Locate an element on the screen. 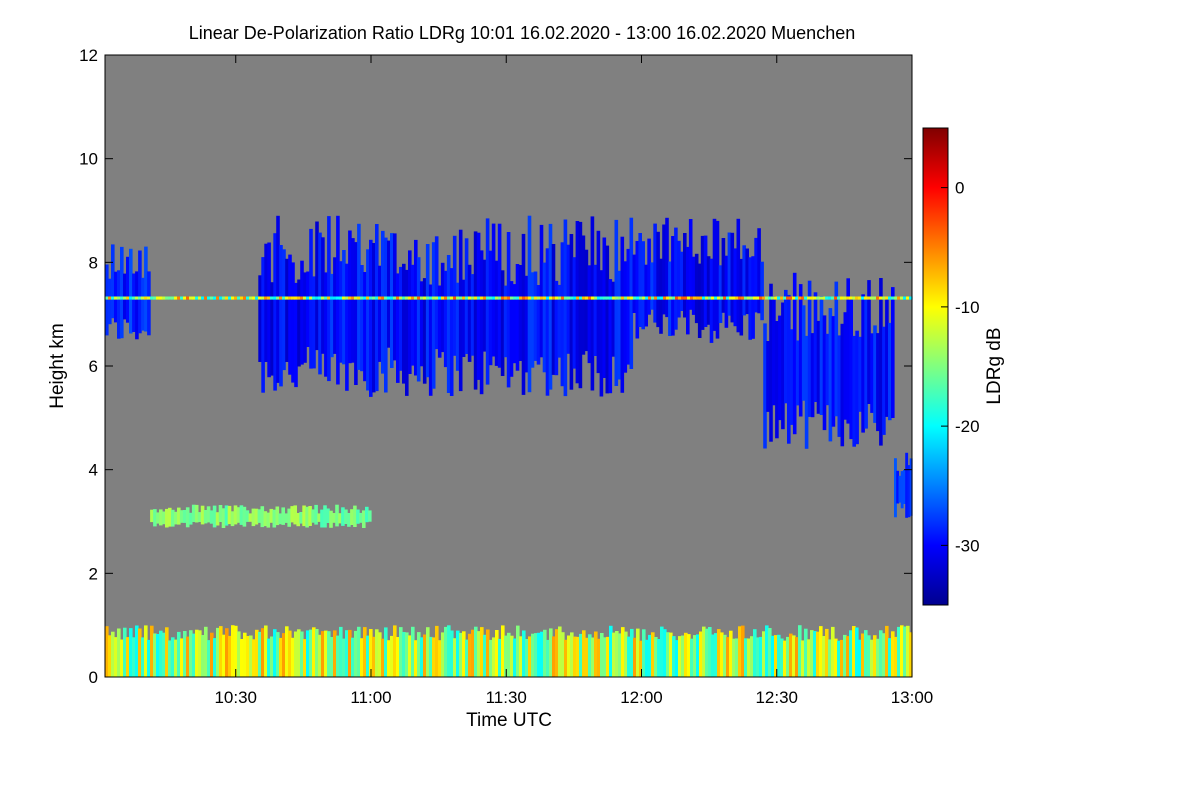  colorbar is located at coordinates (935, 366).